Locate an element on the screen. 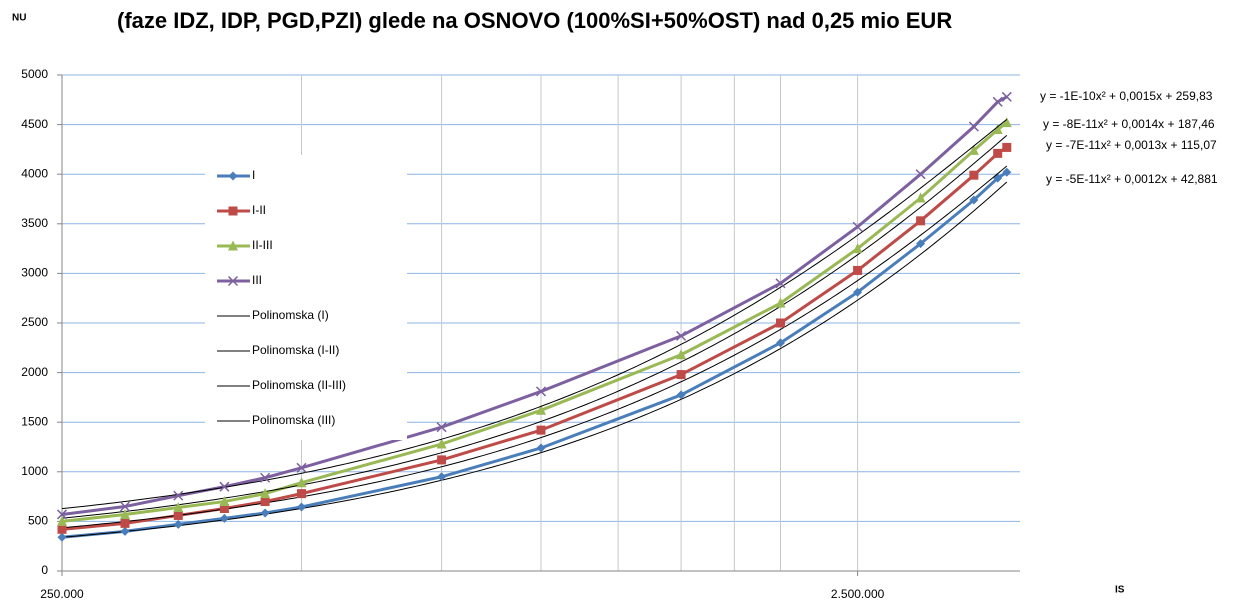 The width and height of the screenshot is (1251, 603). legend-box is located at coordinates (306, 297).